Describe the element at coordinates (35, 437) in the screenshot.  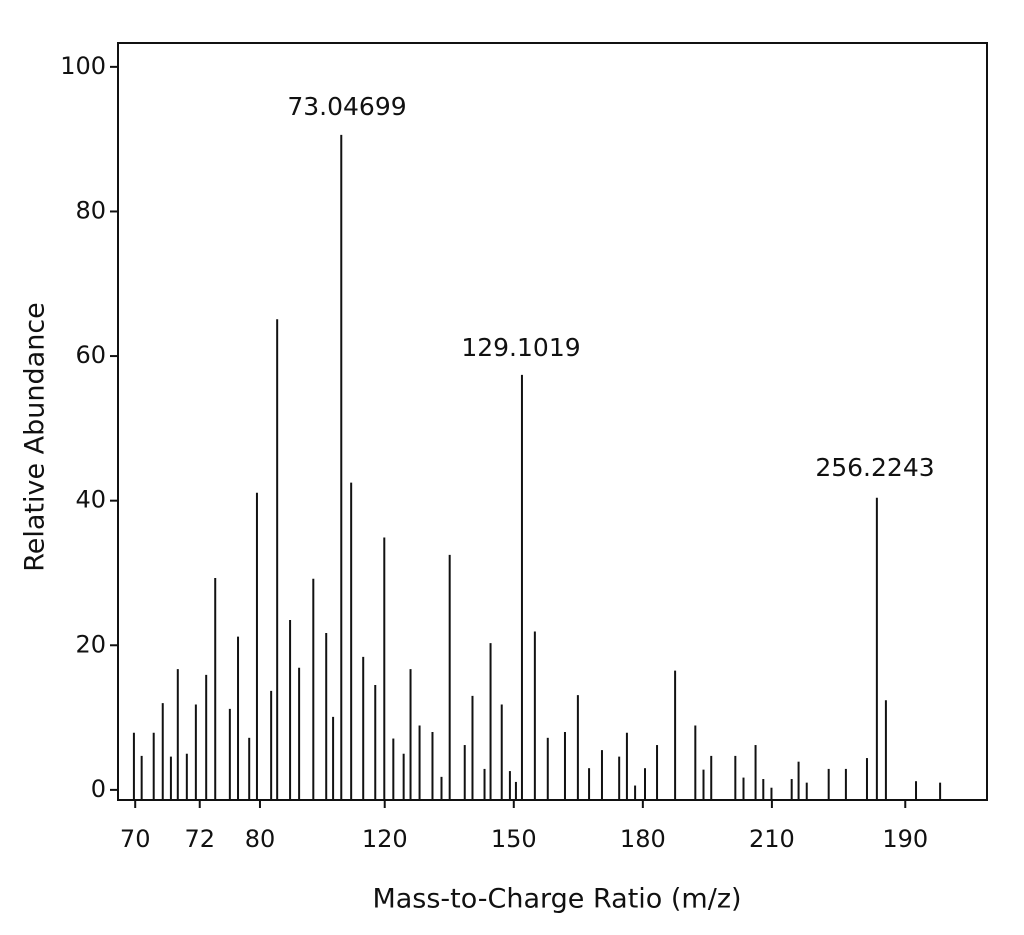
I see `y-axis-title: Relative Abundance` at that location.